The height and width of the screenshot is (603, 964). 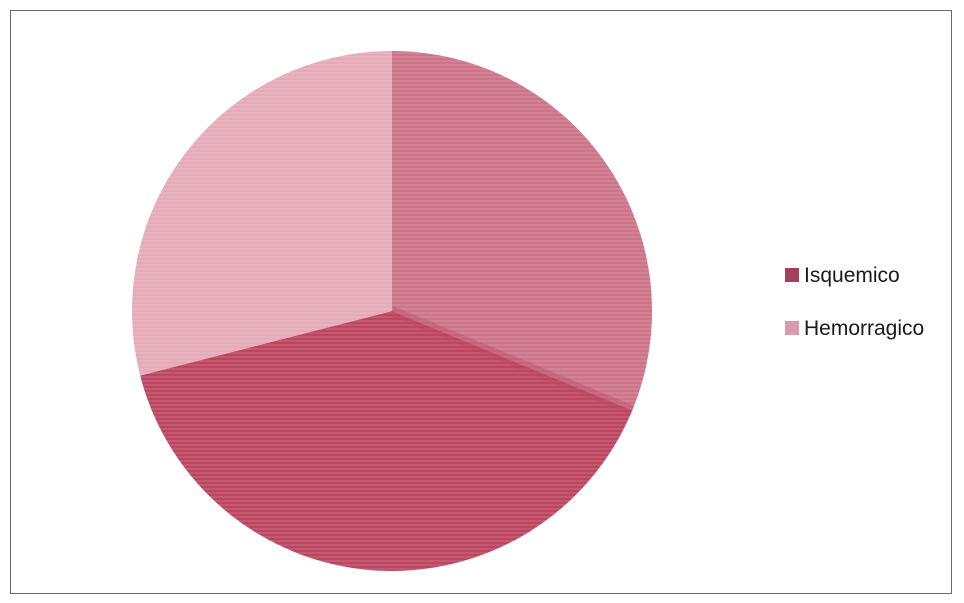 I want to click on legend-label-isquemico: Isquemico, so click(x=852, y=275).